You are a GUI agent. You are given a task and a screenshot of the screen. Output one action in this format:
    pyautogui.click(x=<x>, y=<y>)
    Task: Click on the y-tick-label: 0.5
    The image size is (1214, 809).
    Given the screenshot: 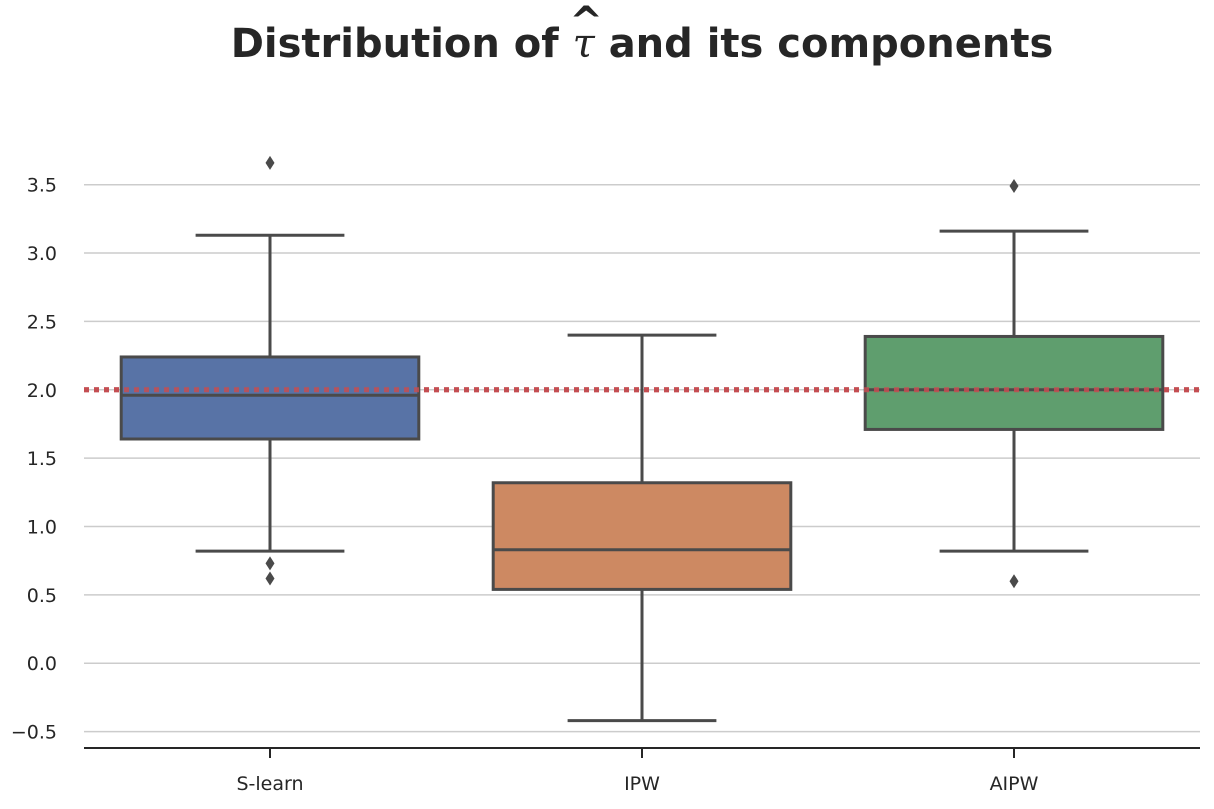 What is the action you would take?
    pyautogui.click(x=42, y=596)
    